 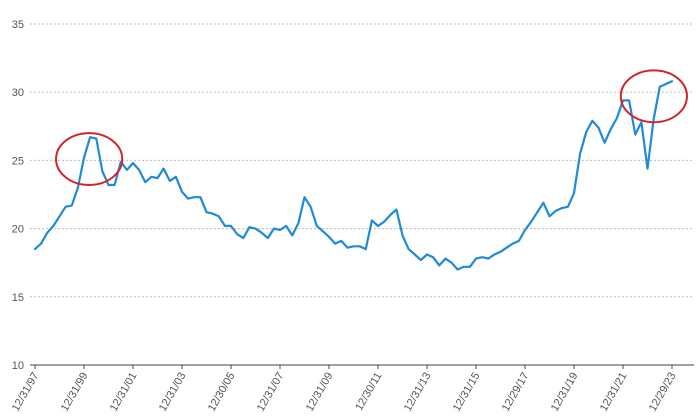 I want to click on y-tick-label: 25, so click(x=18, y=161).